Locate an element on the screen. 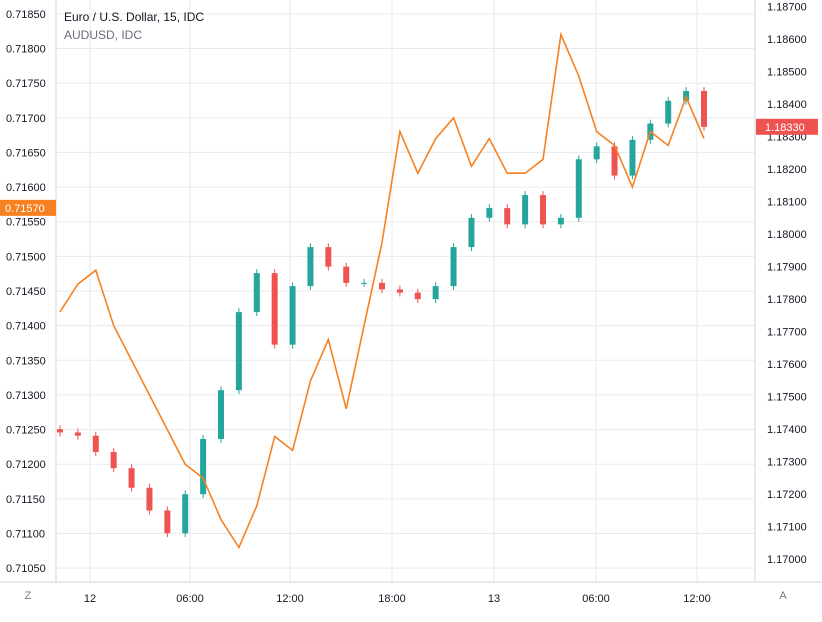 This screenshot has width=822, height=622. right-axis-tick-label: 1.18000 is located at coordinates (787, 235).